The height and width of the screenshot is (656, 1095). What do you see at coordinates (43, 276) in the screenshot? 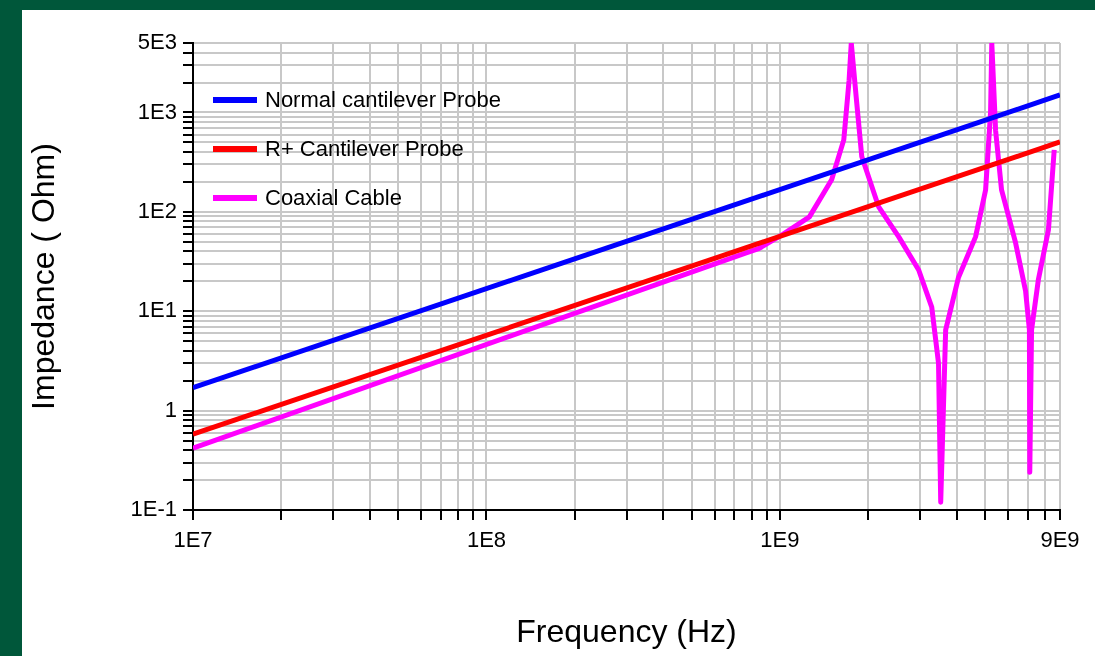
I see `y-axis-title: Impedance ( Ohm)` at bounding box center [43, 276].